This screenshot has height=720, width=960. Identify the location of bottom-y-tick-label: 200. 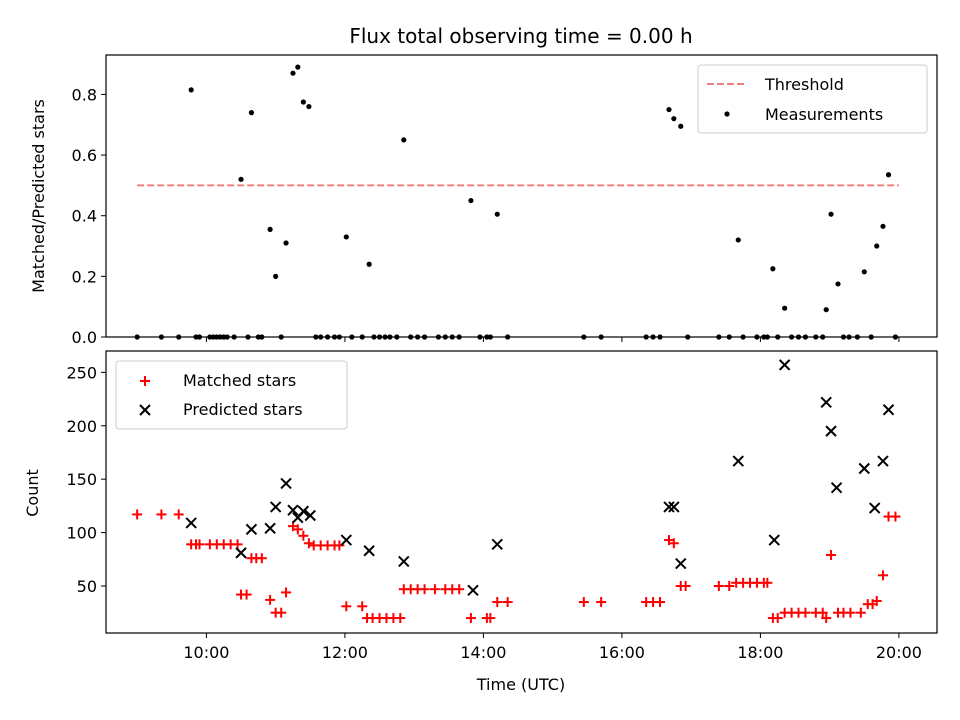
(81, 426).